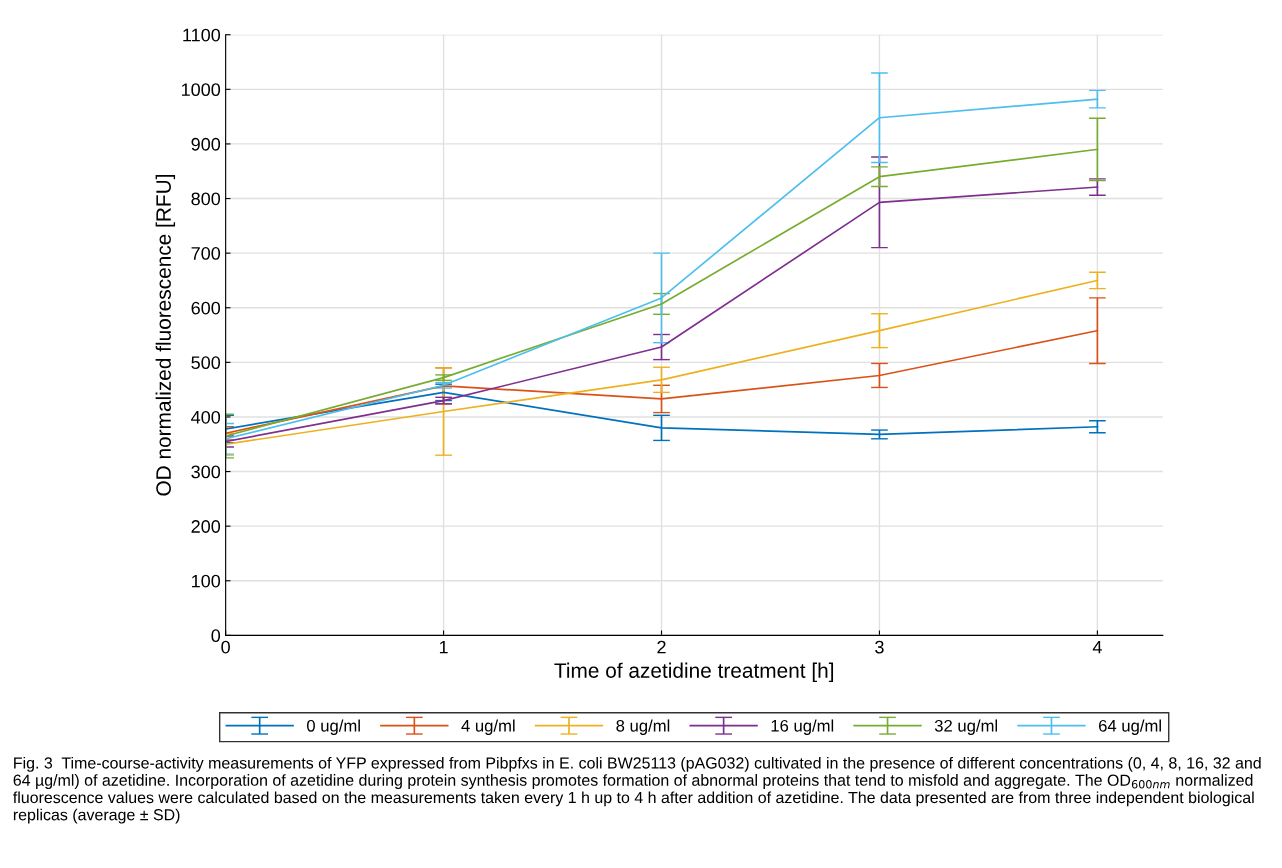 The height and width of the screenshot is (868, 1282). I want to click on y-tick-label: 400, so click(206, 417).